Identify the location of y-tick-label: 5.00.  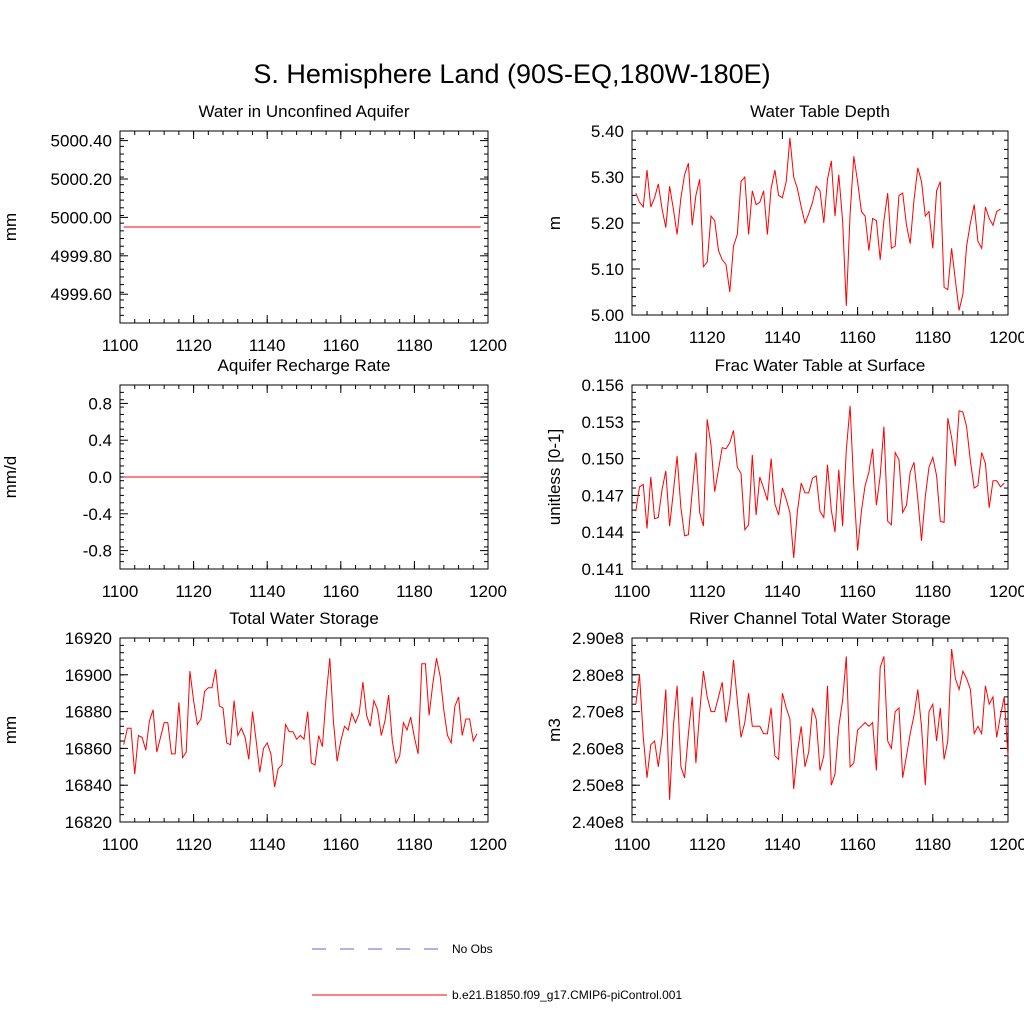
(607, 315).